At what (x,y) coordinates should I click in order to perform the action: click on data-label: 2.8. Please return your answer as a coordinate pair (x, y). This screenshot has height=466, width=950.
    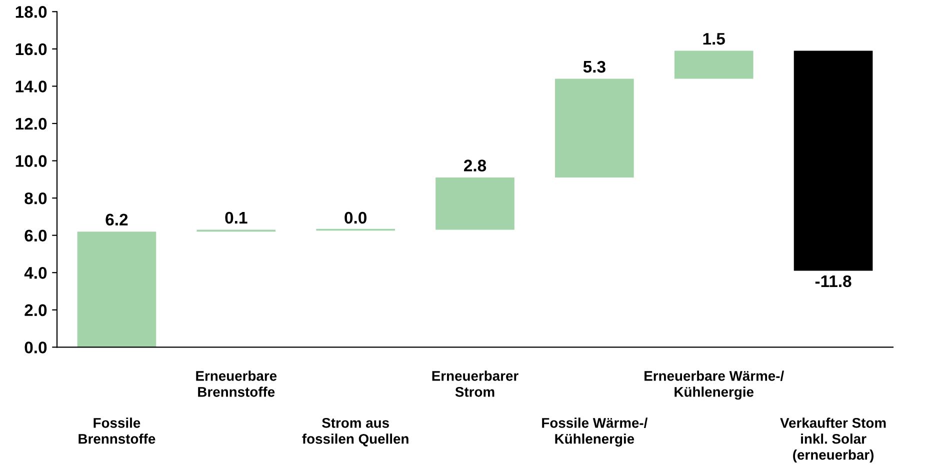
    Looking at the image, I should click on (475, 166).